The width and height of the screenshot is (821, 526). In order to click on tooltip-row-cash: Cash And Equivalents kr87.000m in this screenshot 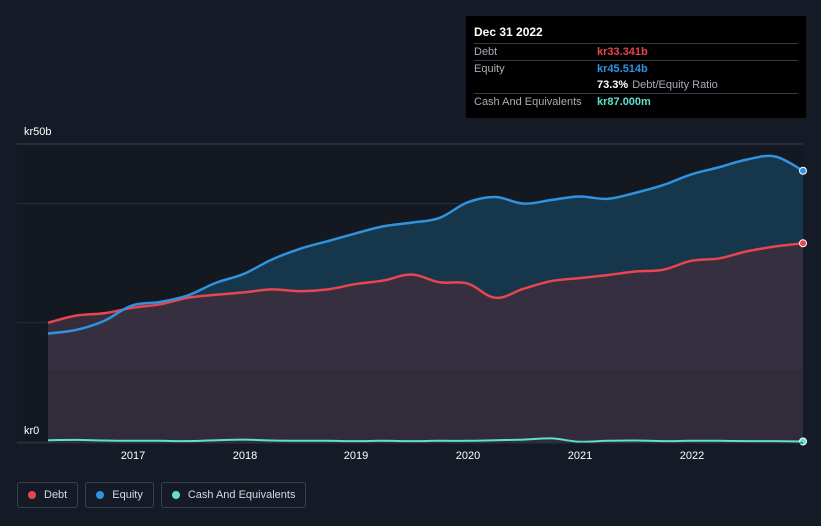, I will do `click(636, 101)`.